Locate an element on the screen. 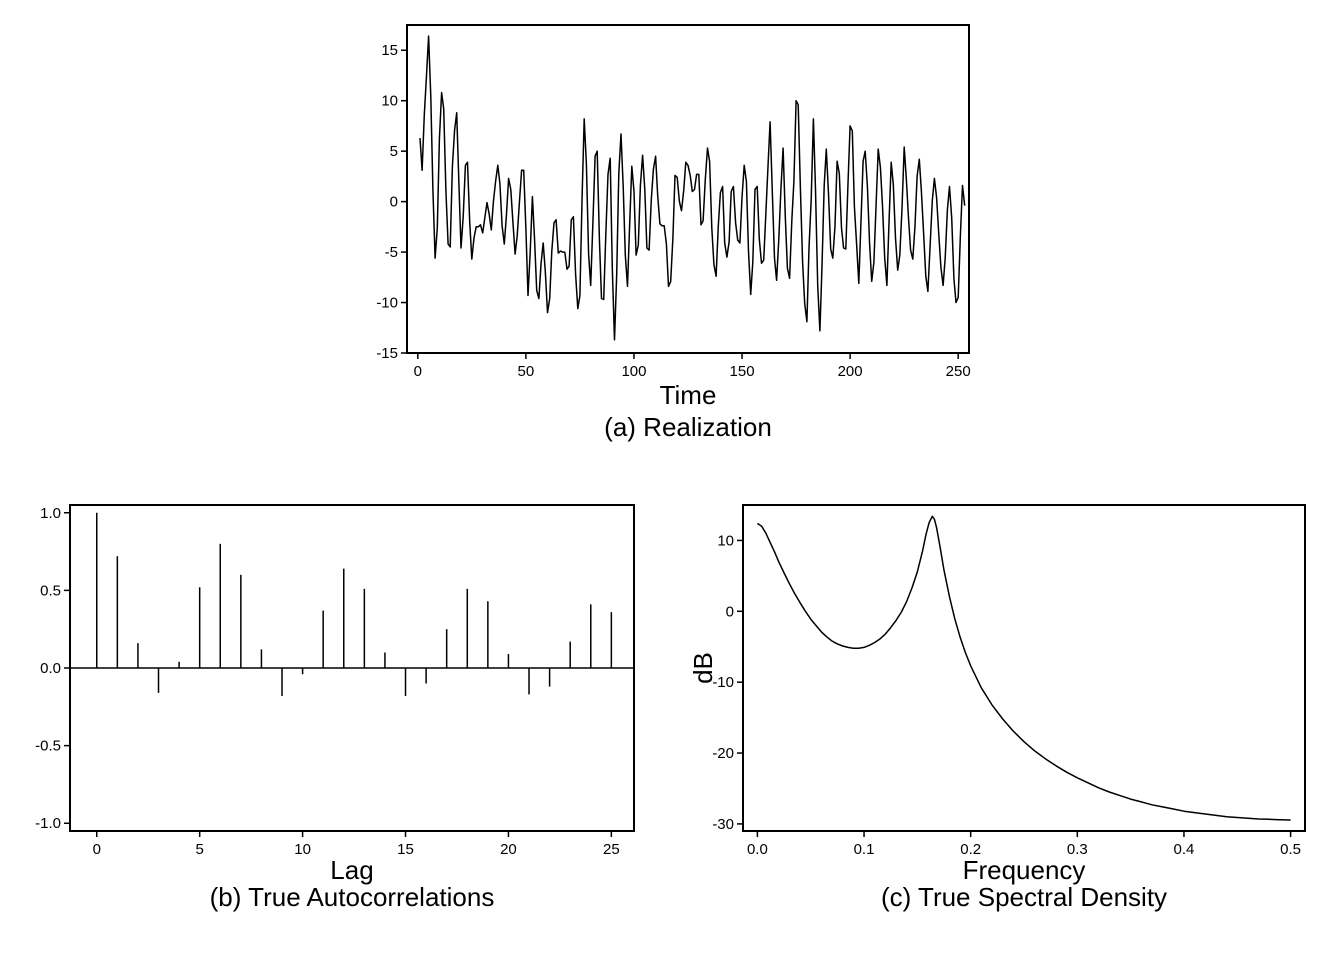  realization-x-tick-label: 0 is located at coordinates (418, 371).